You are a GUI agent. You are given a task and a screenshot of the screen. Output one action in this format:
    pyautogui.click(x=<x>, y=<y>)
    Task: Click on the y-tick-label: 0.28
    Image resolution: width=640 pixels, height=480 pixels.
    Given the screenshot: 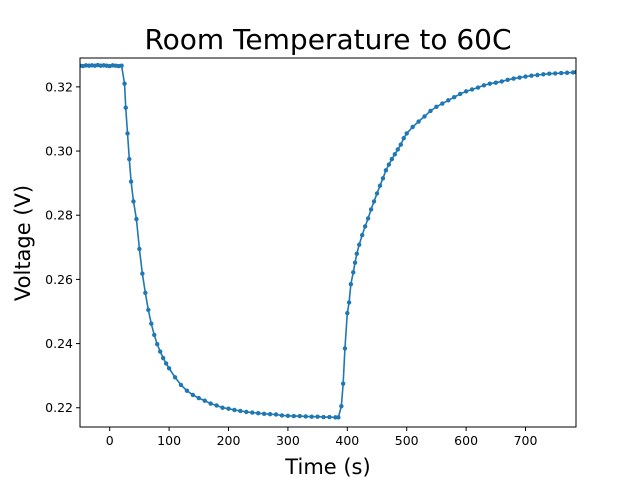 What is the action you would take?
    pyautogui.click(x=59, y=215)
    